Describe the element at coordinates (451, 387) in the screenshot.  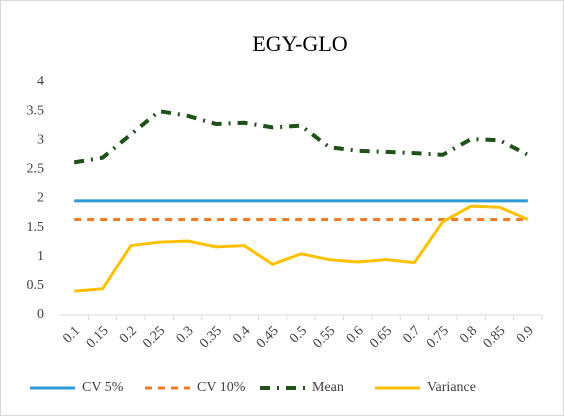
I see `legend-label: Variance` at that location.